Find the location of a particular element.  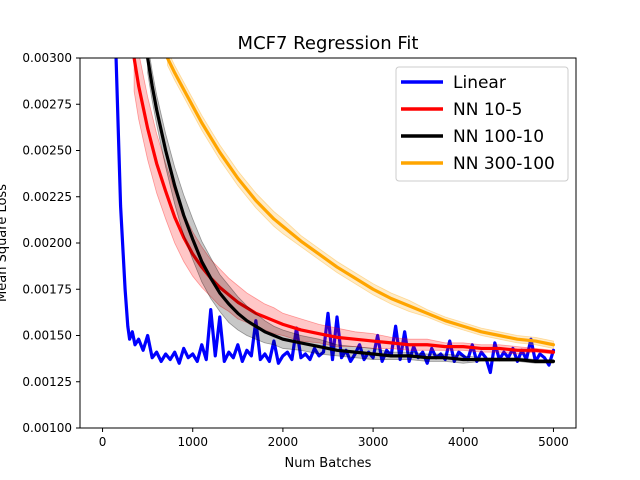

legend: Linear NN 10-5 NN 100-10 NN 300-100 is located at coordinates (482, 124).